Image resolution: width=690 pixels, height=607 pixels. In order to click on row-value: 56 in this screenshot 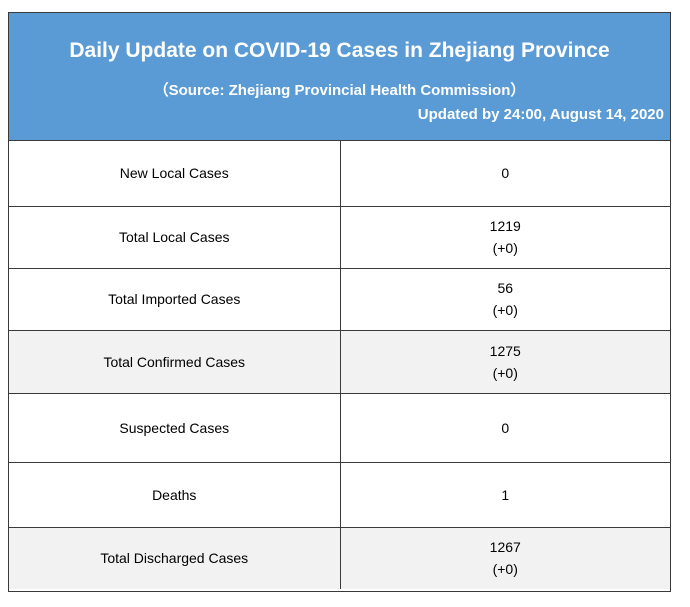, I will do `click(505, 288)`.